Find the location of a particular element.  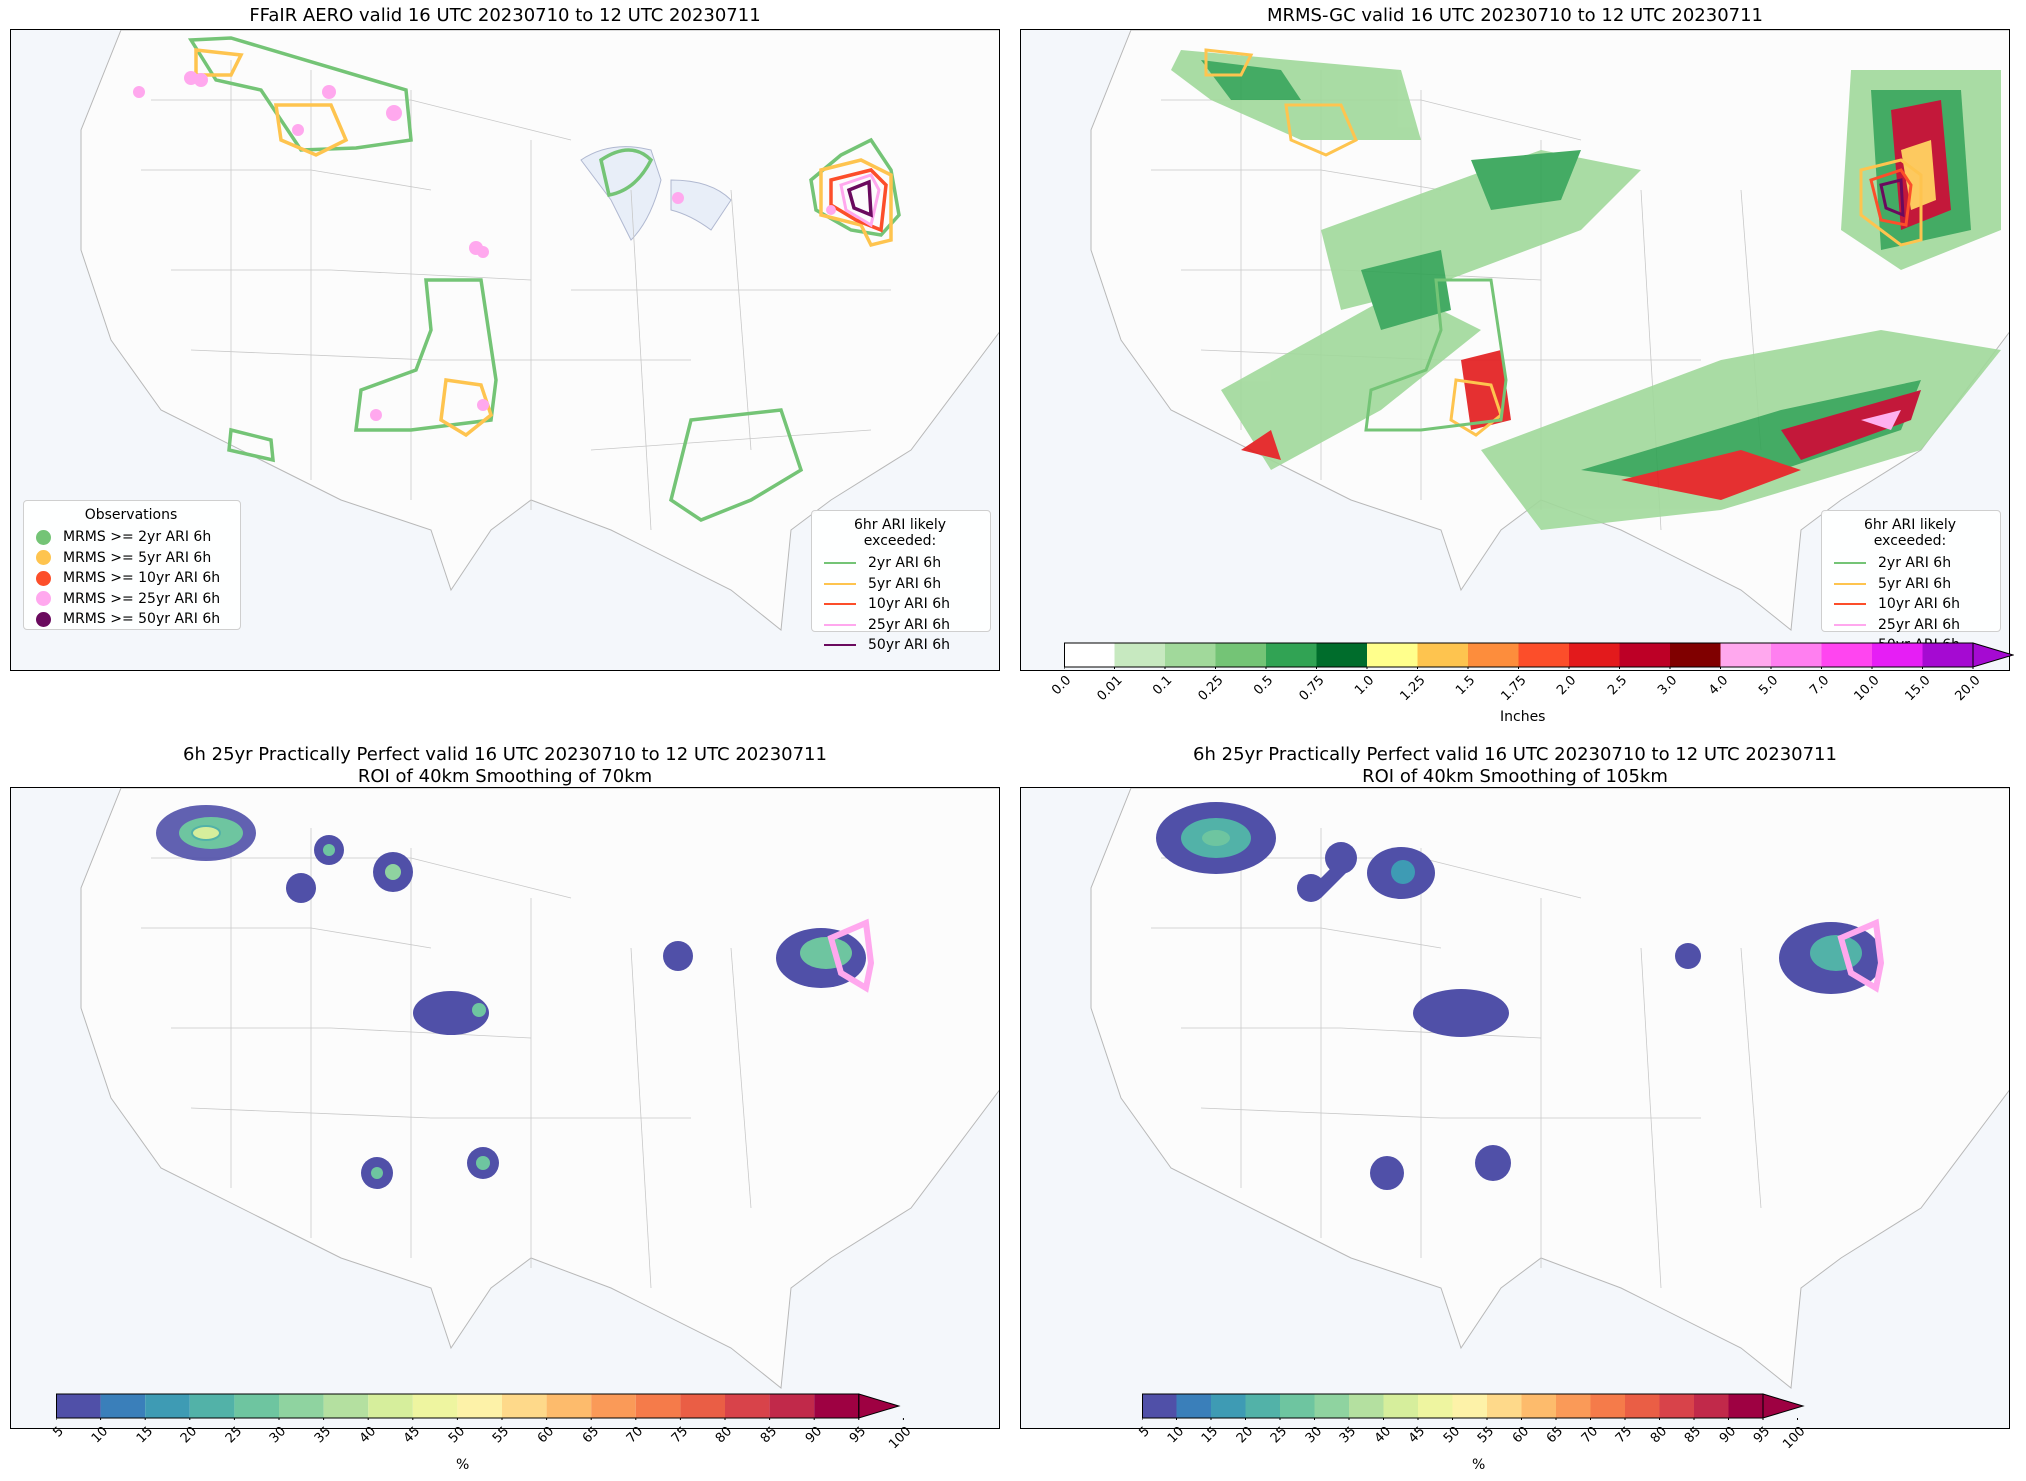

state-borders is located at coordinates (446, 1053).